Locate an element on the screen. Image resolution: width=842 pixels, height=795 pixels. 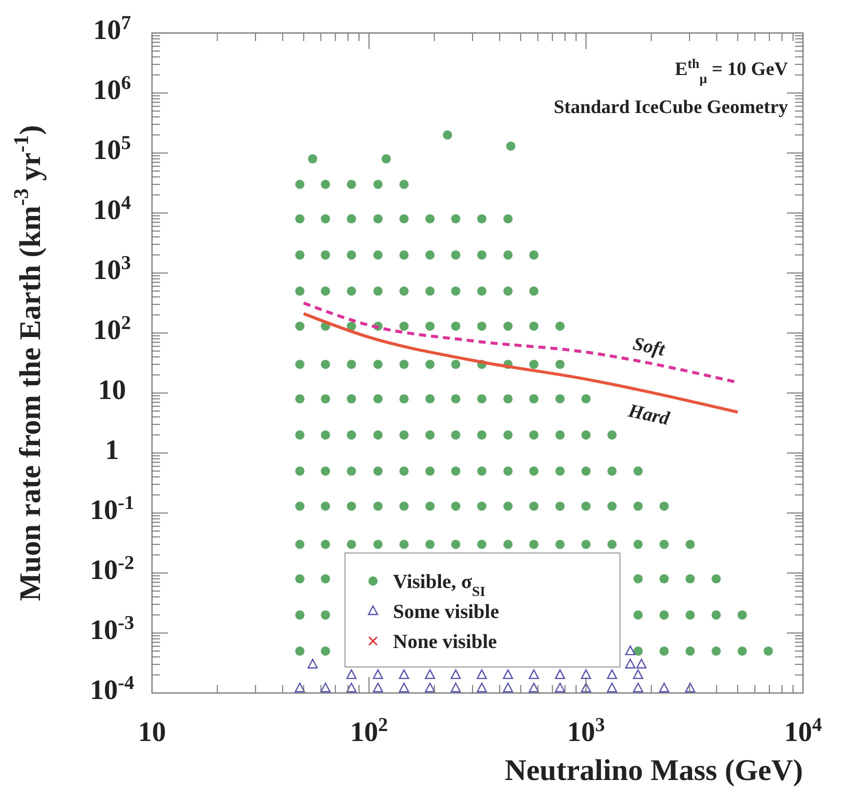
y-tick-label: 10$^{-4}$ is located at coordinates (112, 689).